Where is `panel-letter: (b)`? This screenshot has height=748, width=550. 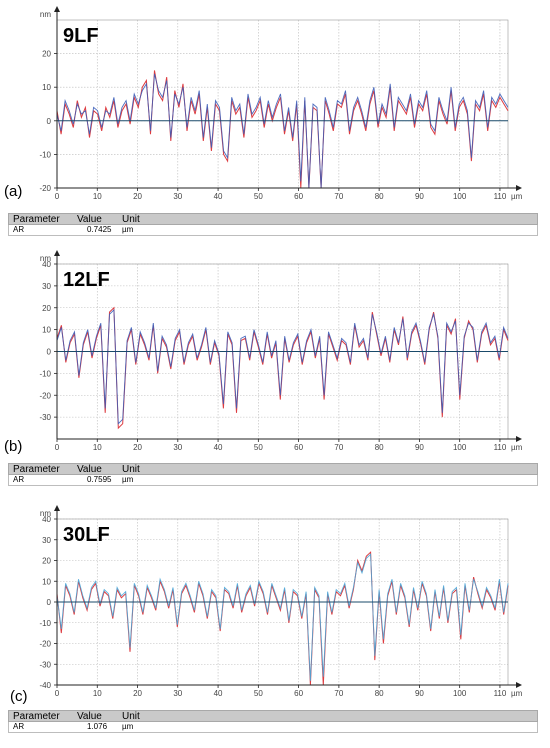 panel-letter: (b) is located at coordinates (13, 446).